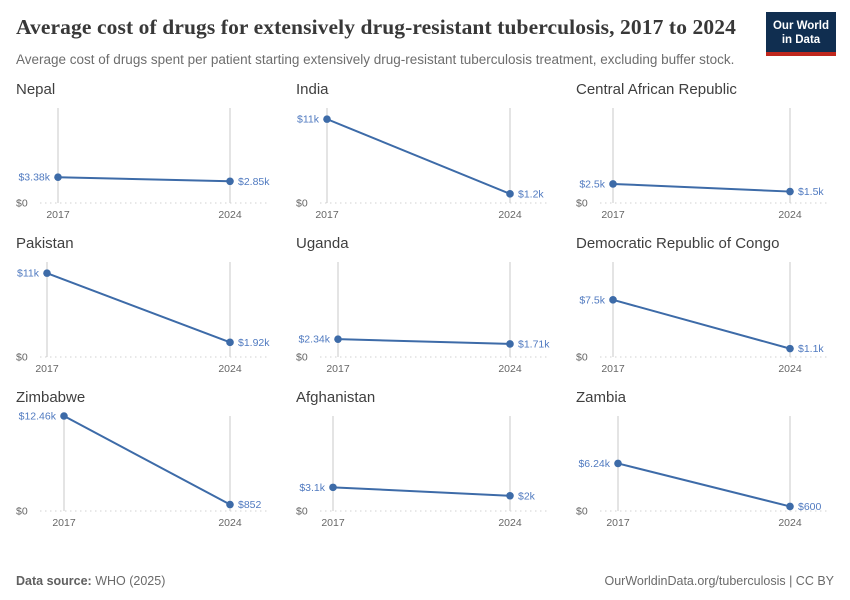  I want to click on panel-title: Afghanistan, so click(336, 398).